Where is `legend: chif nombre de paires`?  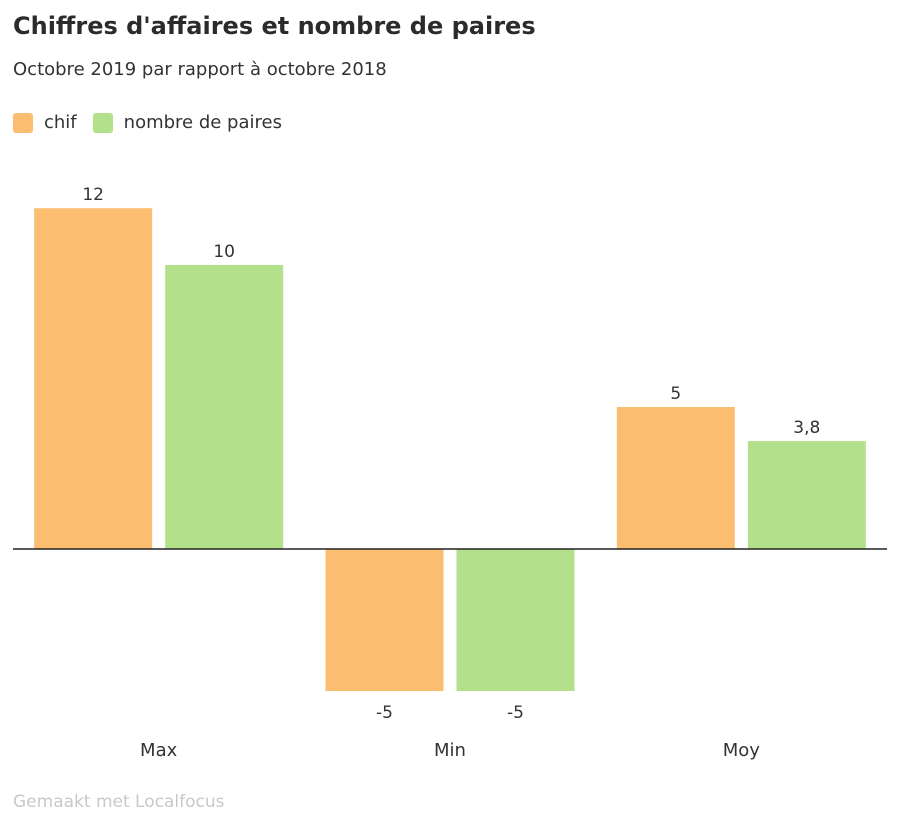 legend: chif nombre de paires is located at coordinates (155, 122).